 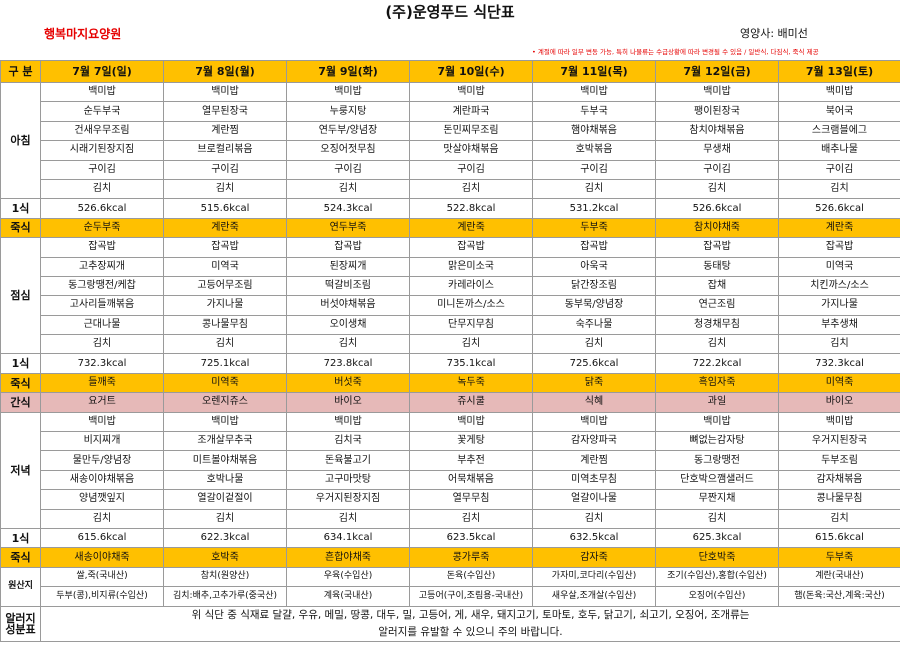 What do you see at coordinates (20, 470) in the screenshot?
I see `dinner-label: 저녁` at bounding box center [20, 470].